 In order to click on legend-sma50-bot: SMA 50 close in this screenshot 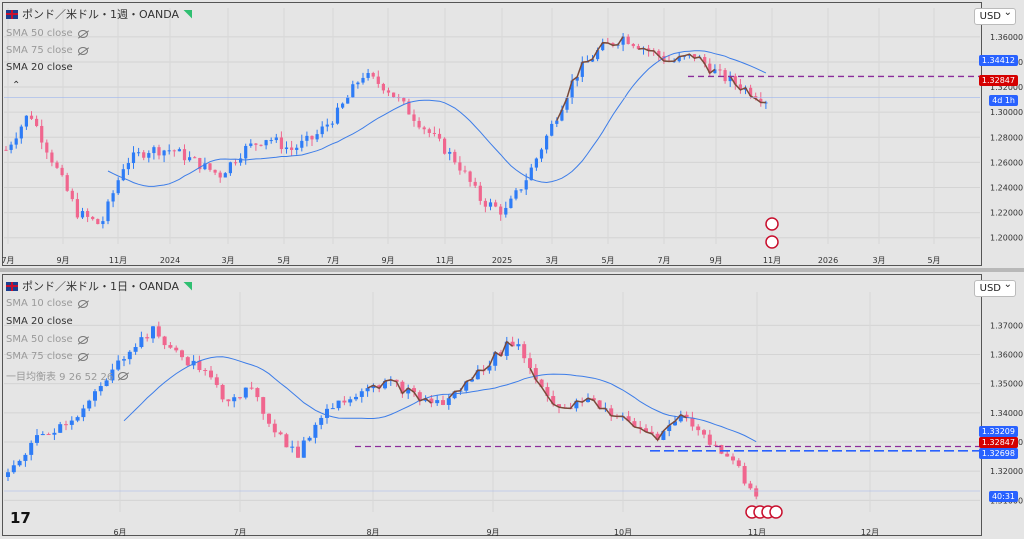, I will do `click(47, 339)`.